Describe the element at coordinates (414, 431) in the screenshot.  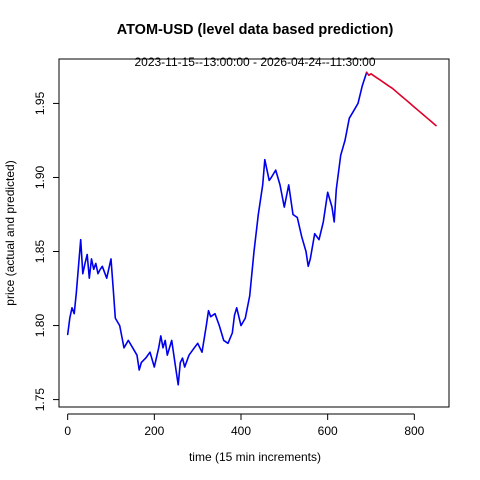
I see `x-tick-label: 800` at that location.